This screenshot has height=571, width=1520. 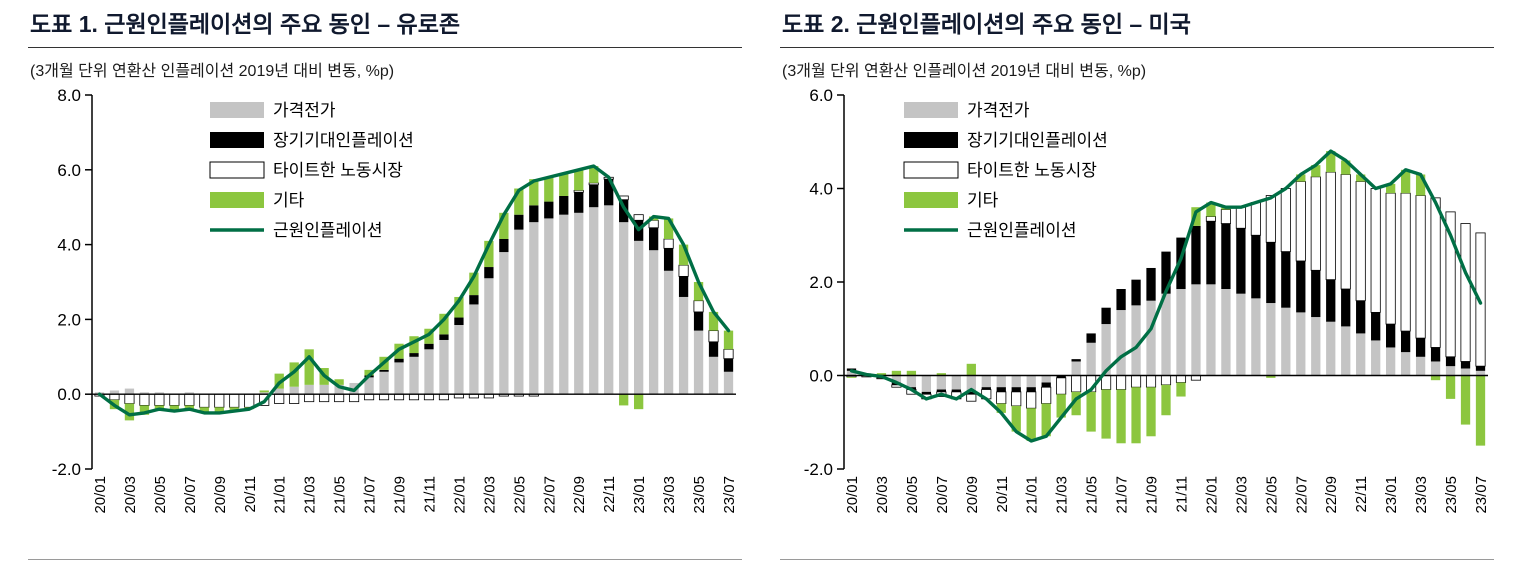 What do you see at coordinates (821, 376) in the screenshot?
I see `y-tick-label: 0.0` at bounding box center [821, 376].